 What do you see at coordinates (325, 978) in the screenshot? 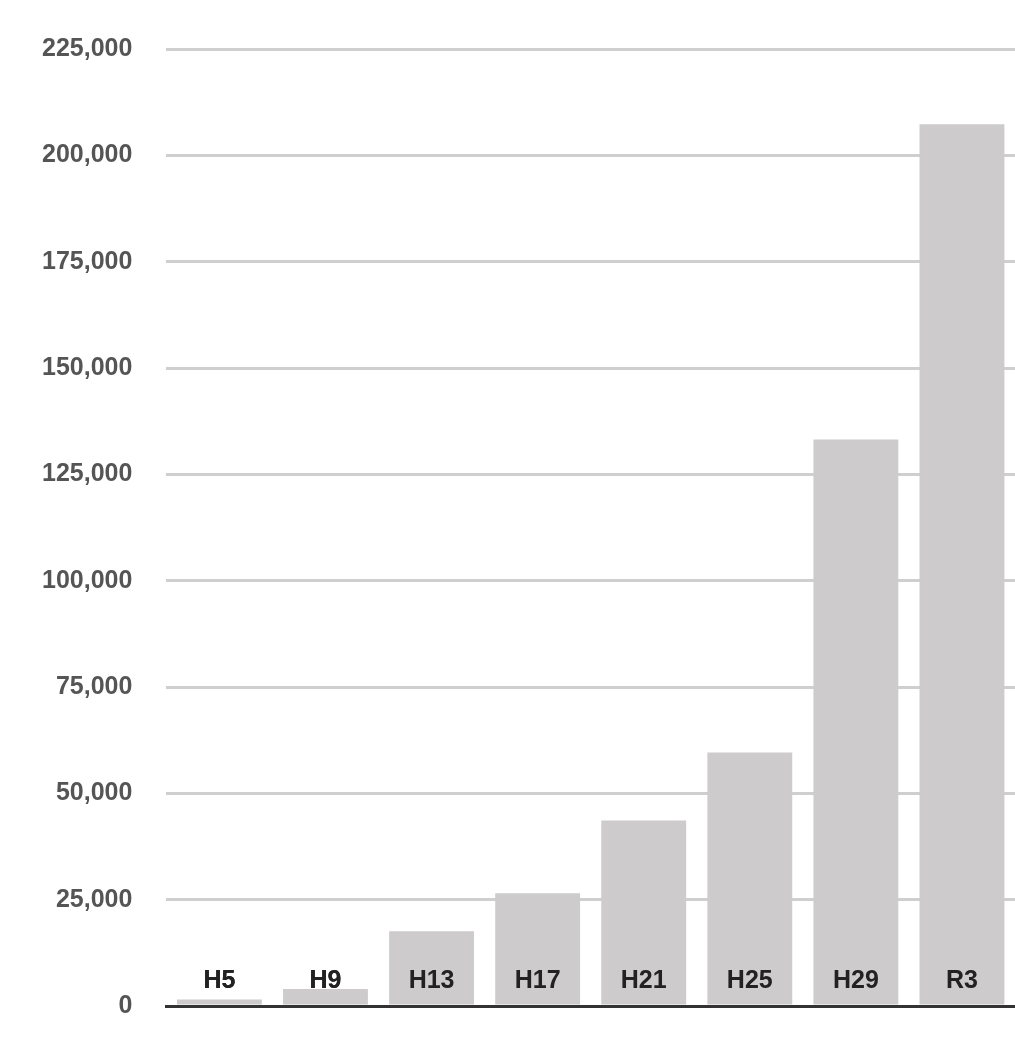
I see `x-tick-label: H9` at bounding box center [325, 978].